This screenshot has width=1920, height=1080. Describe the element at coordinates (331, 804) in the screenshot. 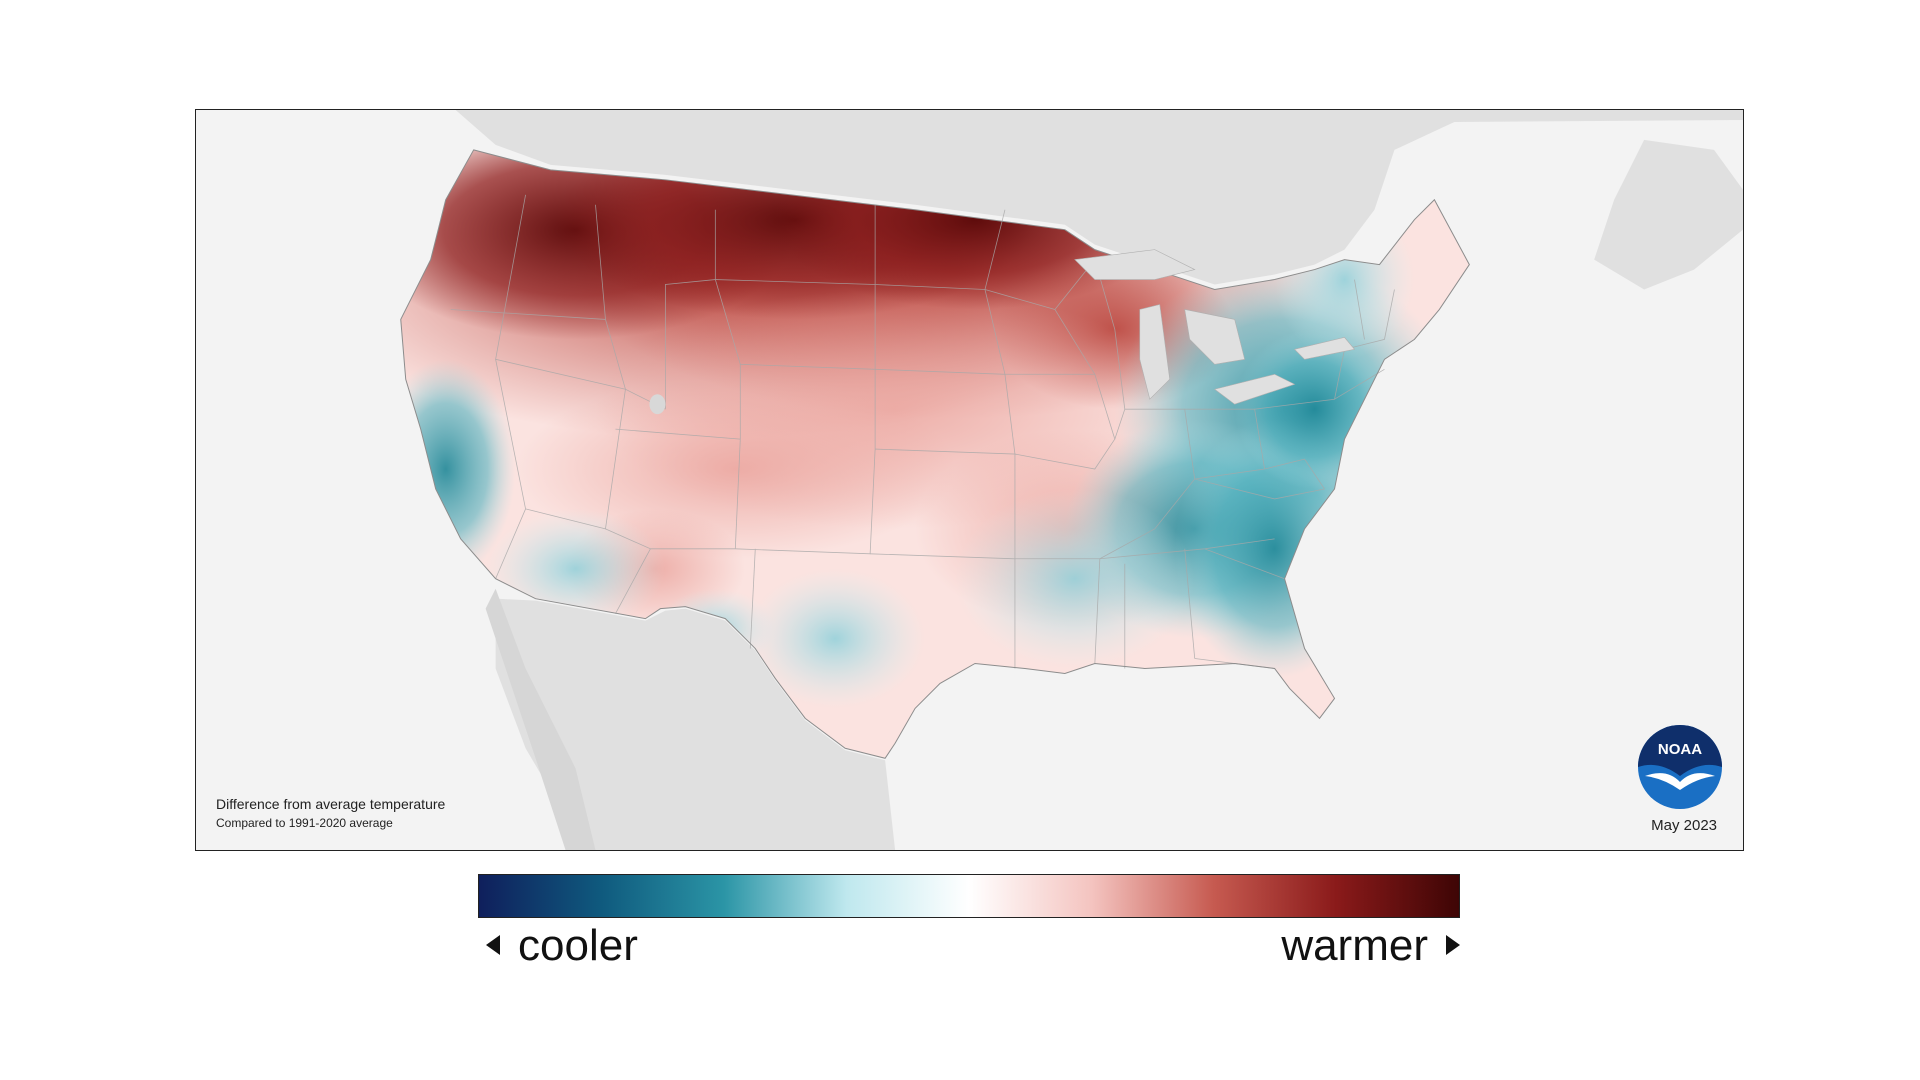

I see `map-caption-title: Difference from average temperature` at that location.